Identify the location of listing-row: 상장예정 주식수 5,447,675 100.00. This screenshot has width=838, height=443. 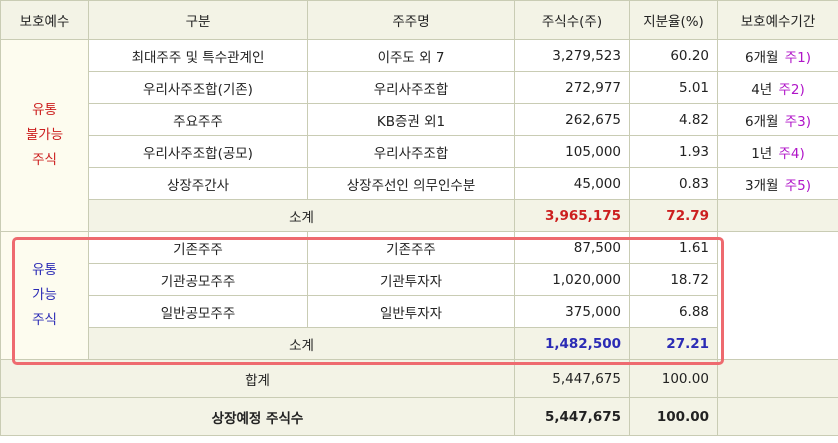
(419, 416).